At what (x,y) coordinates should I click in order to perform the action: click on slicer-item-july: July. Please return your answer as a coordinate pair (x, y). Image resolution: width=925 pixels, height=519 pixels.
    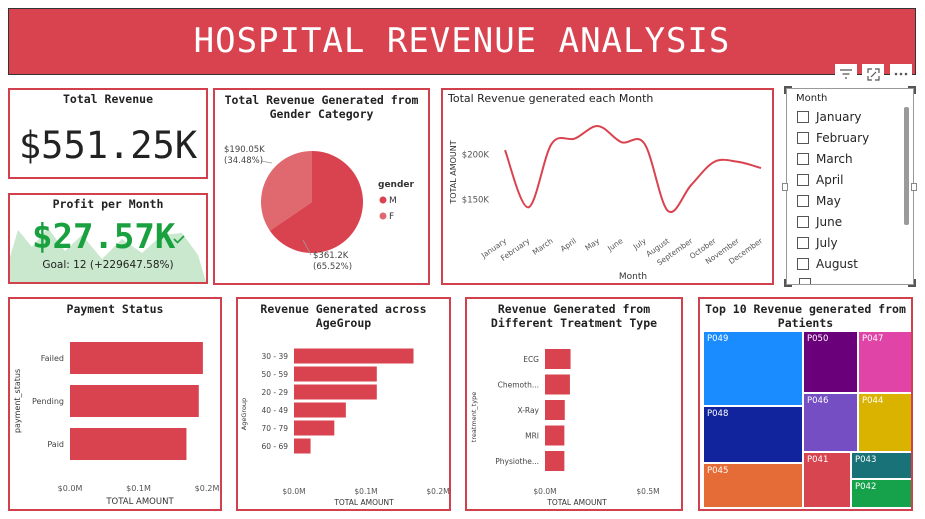
    Looking at the image, I should click on (817, 243).